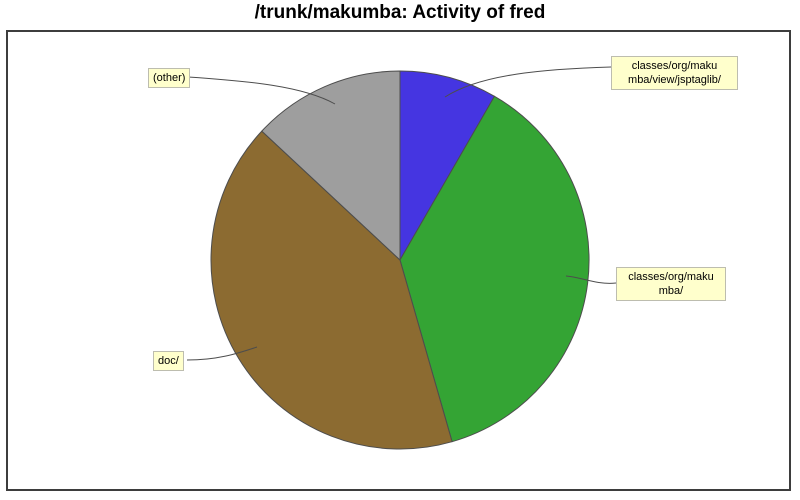 The image size is (800, 500). Describe the element at coordinates (169, 78) in the screenshot. I see `pie-label-other: (other)` at that location.